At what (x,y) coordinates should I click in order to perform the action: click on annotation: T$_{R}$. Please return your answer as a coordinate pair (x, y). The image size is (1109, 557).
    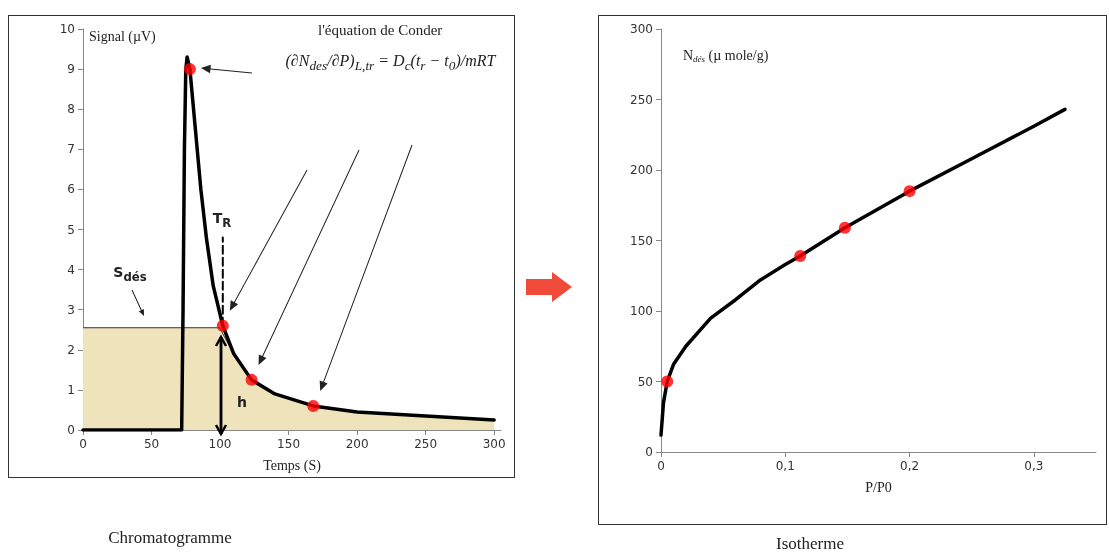
    Looking at the image, I should click on (222, 220).